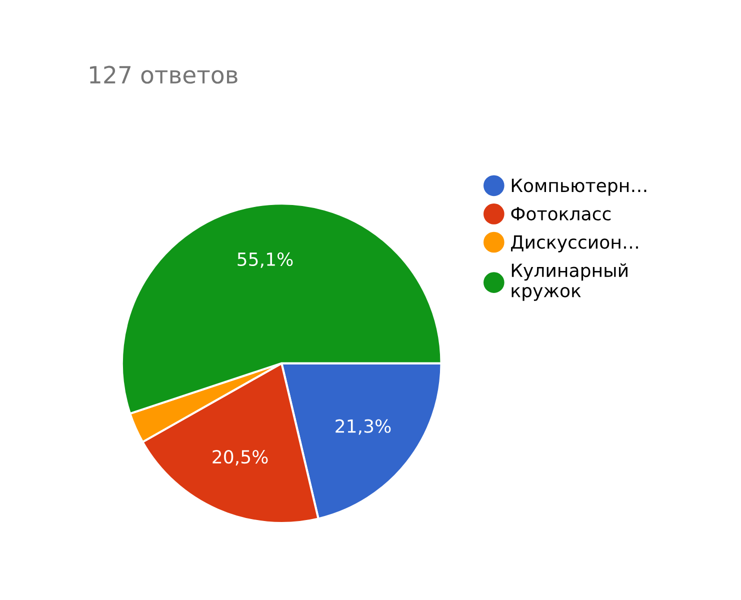 The image size is (741, 600). I want to click on data-label: 21,3%, so click(363, 427).